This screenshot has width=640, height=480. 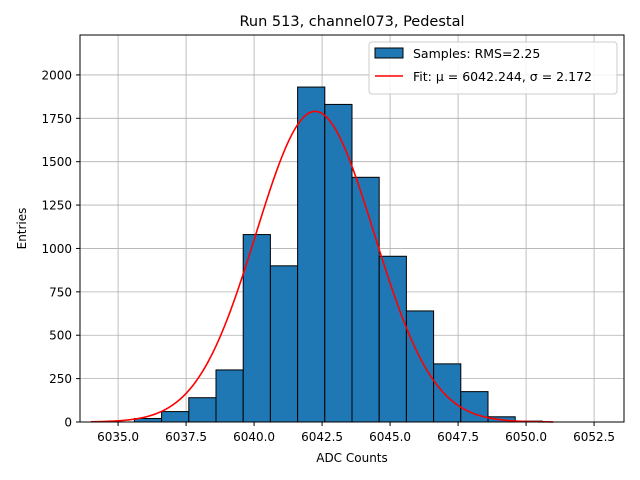 I want to click on x-axis-label: ADC Counts, so click(x=352, y=458).